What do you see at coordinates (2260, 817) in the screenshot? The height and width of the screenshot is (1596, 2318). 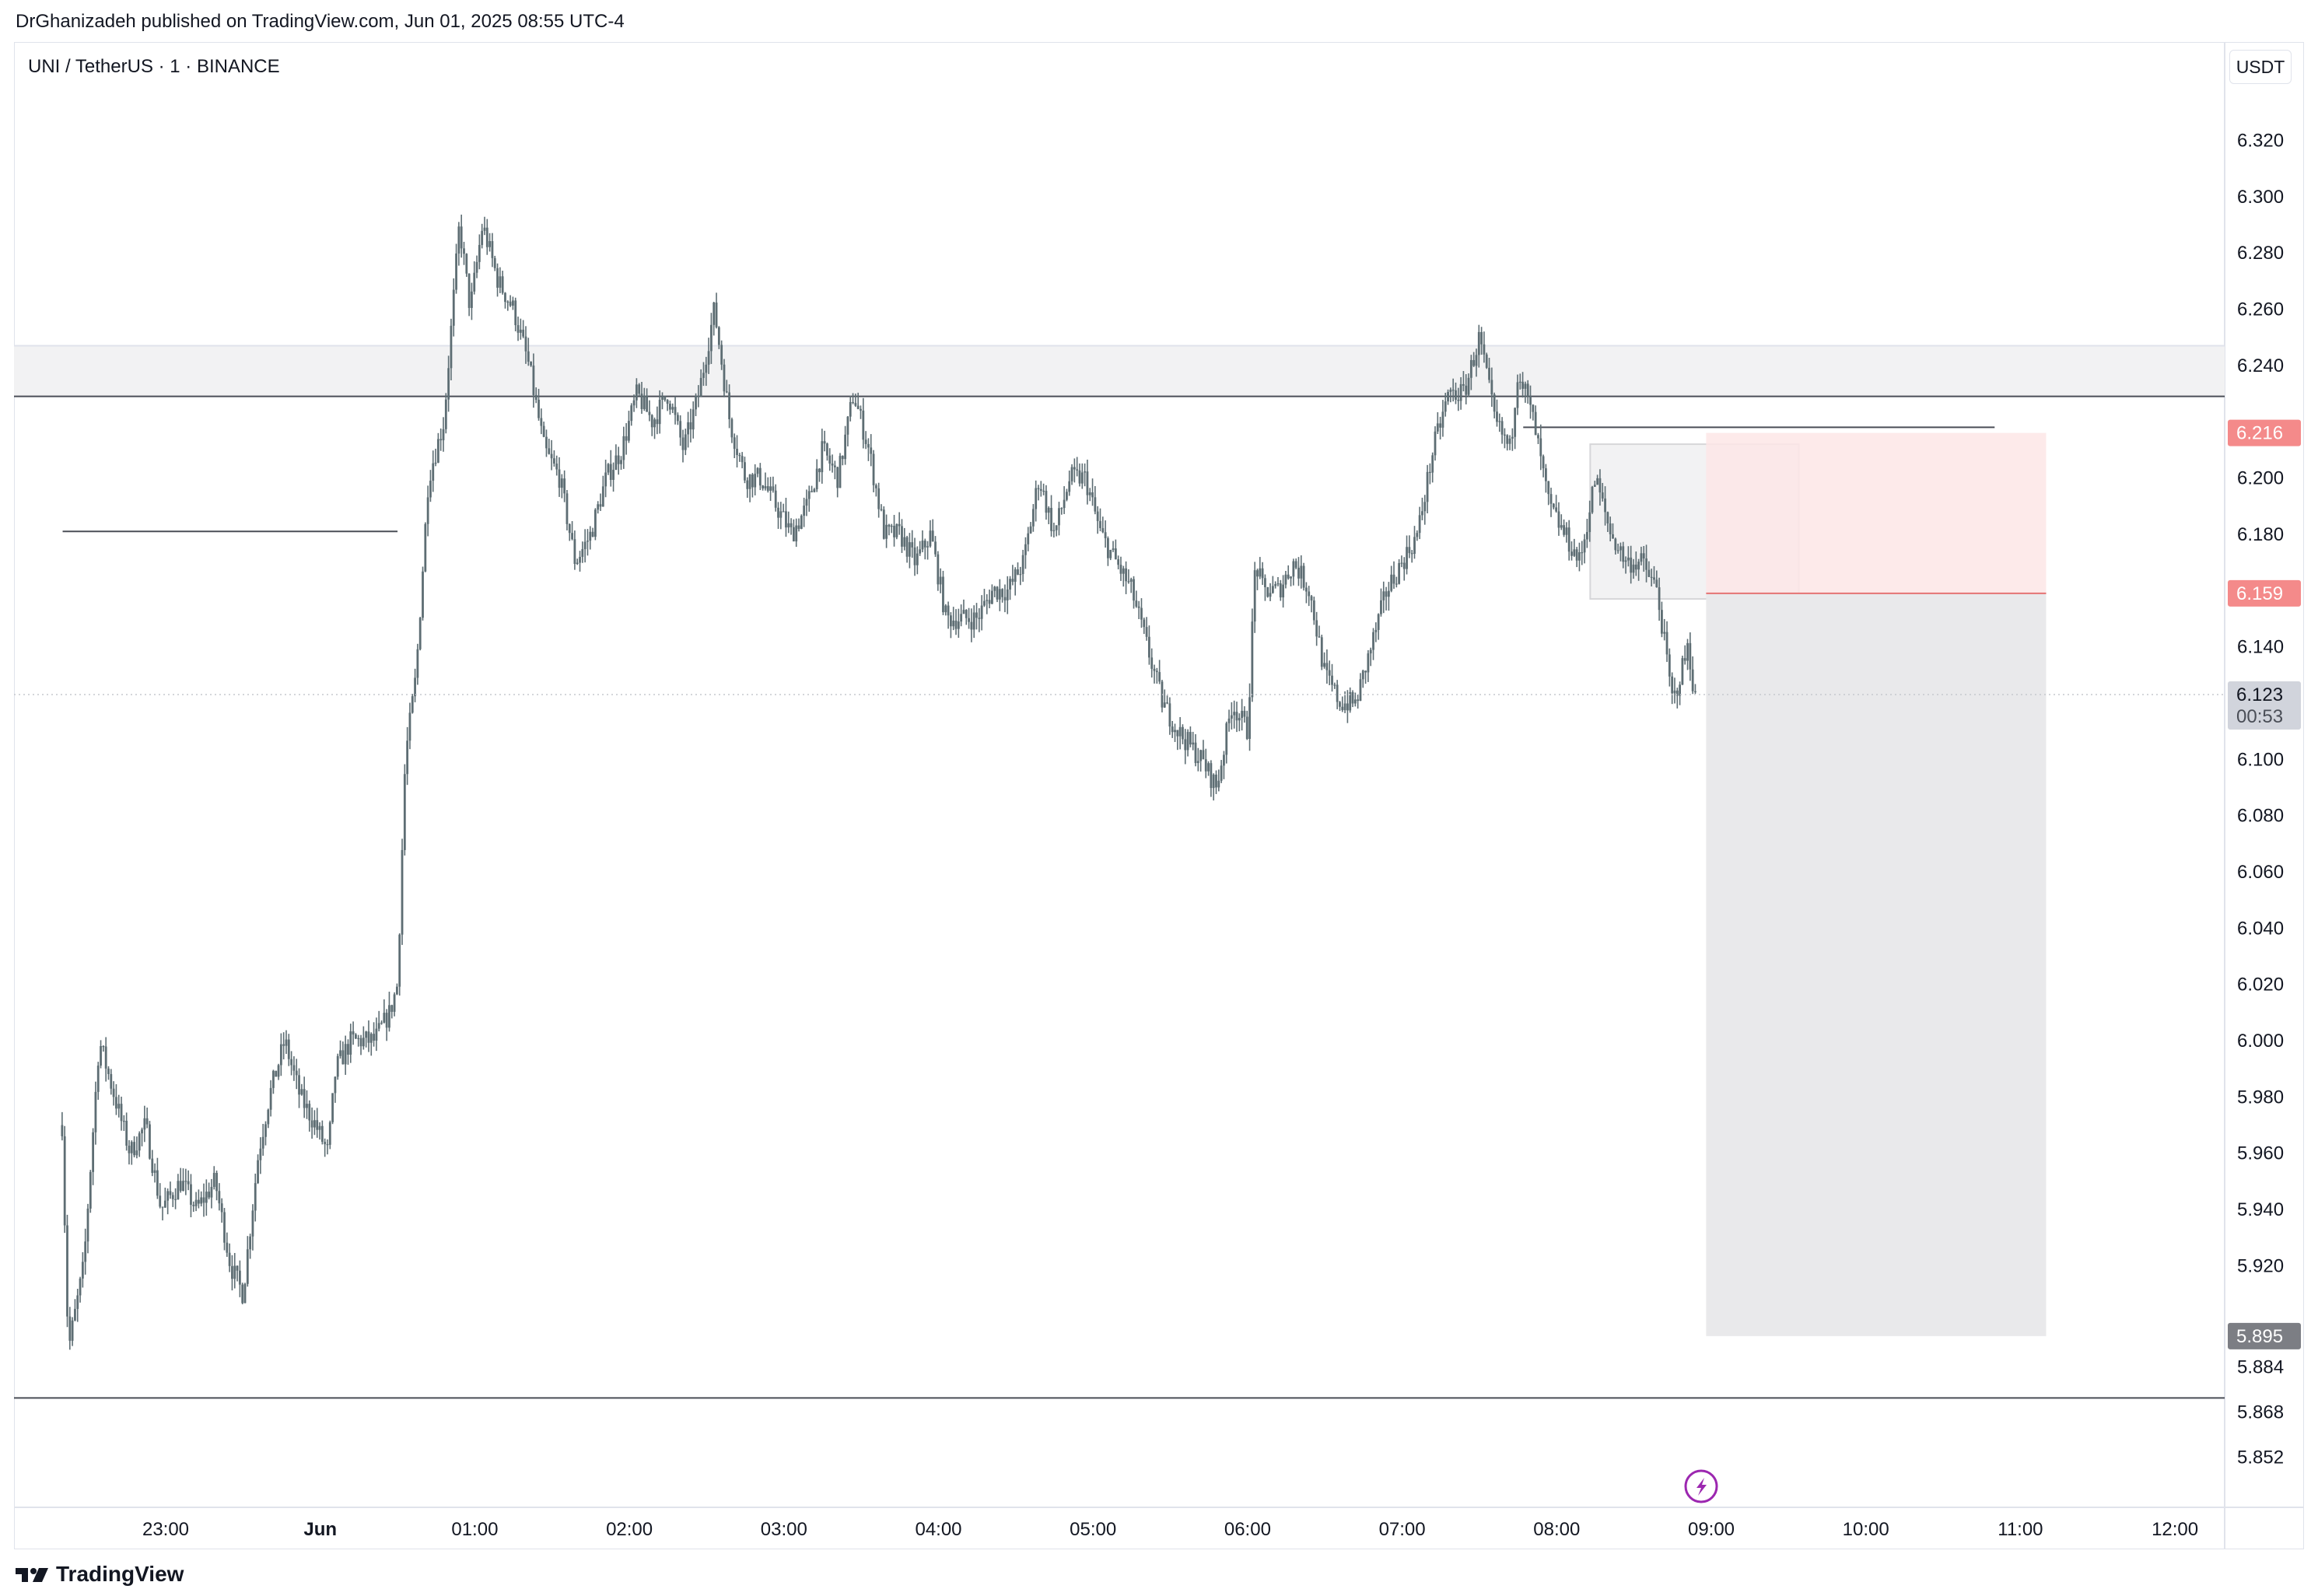 I see `price-tick-label: 6.080` at bounding box center [2260, 817].